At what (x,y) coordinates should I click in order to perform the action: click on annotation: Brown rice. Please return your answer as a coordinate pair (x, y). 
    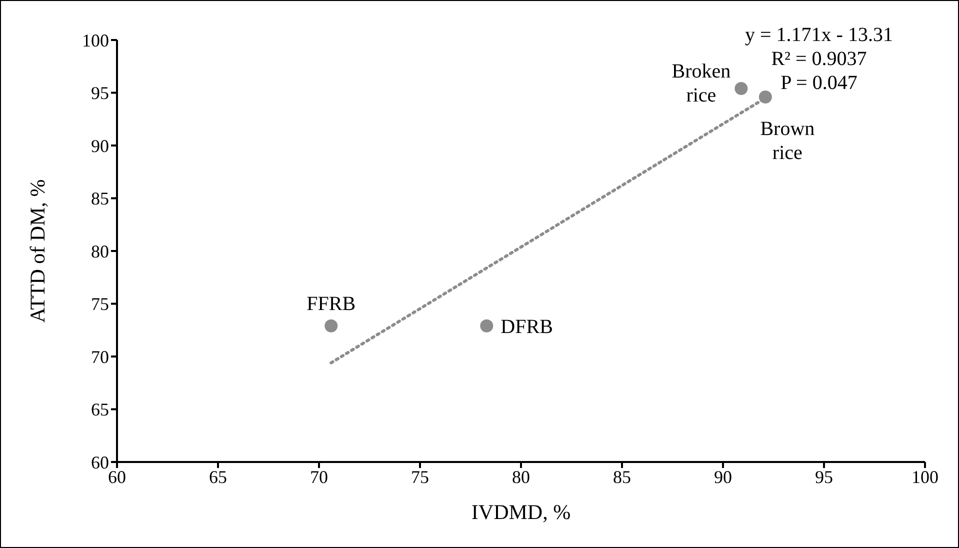
    Looking at the image, I should click on (787, 141).